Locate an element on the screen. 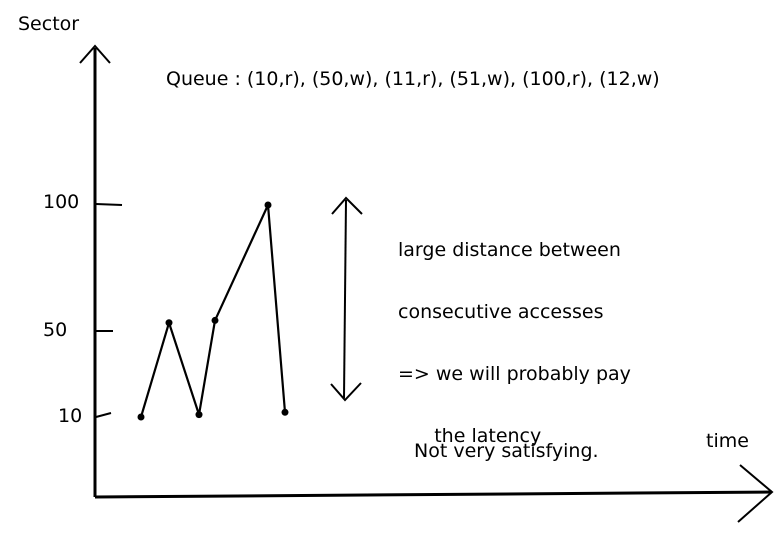 The image size is (782, 540). distance-note-line-1: large distance between is located at coordinates (509, 250).